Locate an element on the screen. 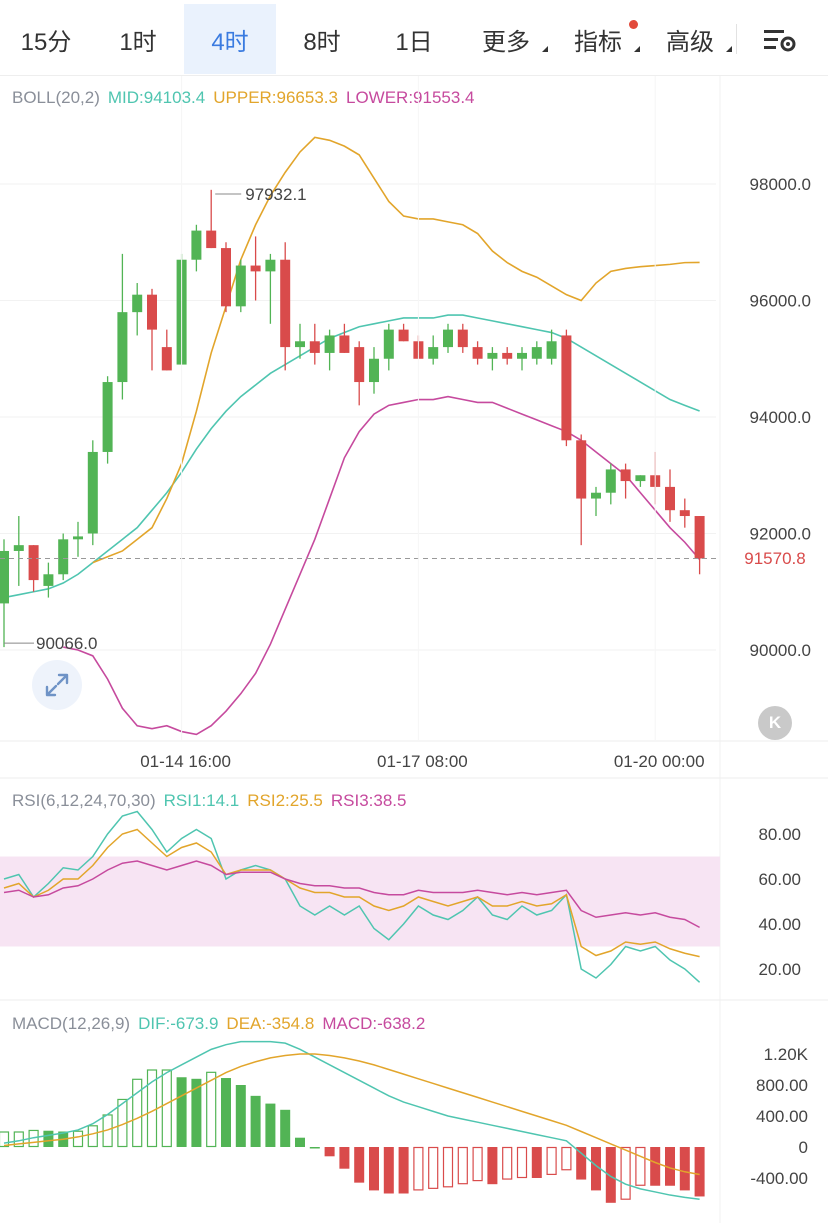 This screenshot has width=828, height=1223. macd-axis-tick-label: 400.00 is located at coordinates (782, 1116).